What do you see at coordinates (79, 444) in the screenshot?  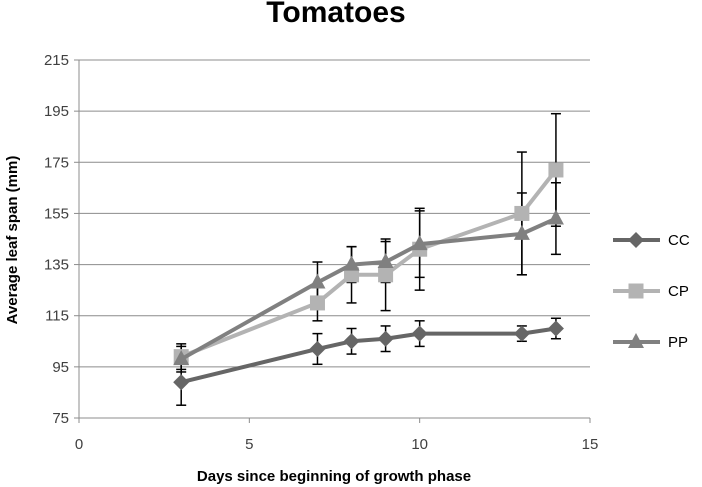 I see `x-tick-label: 0` at bounding box center [79, 444].